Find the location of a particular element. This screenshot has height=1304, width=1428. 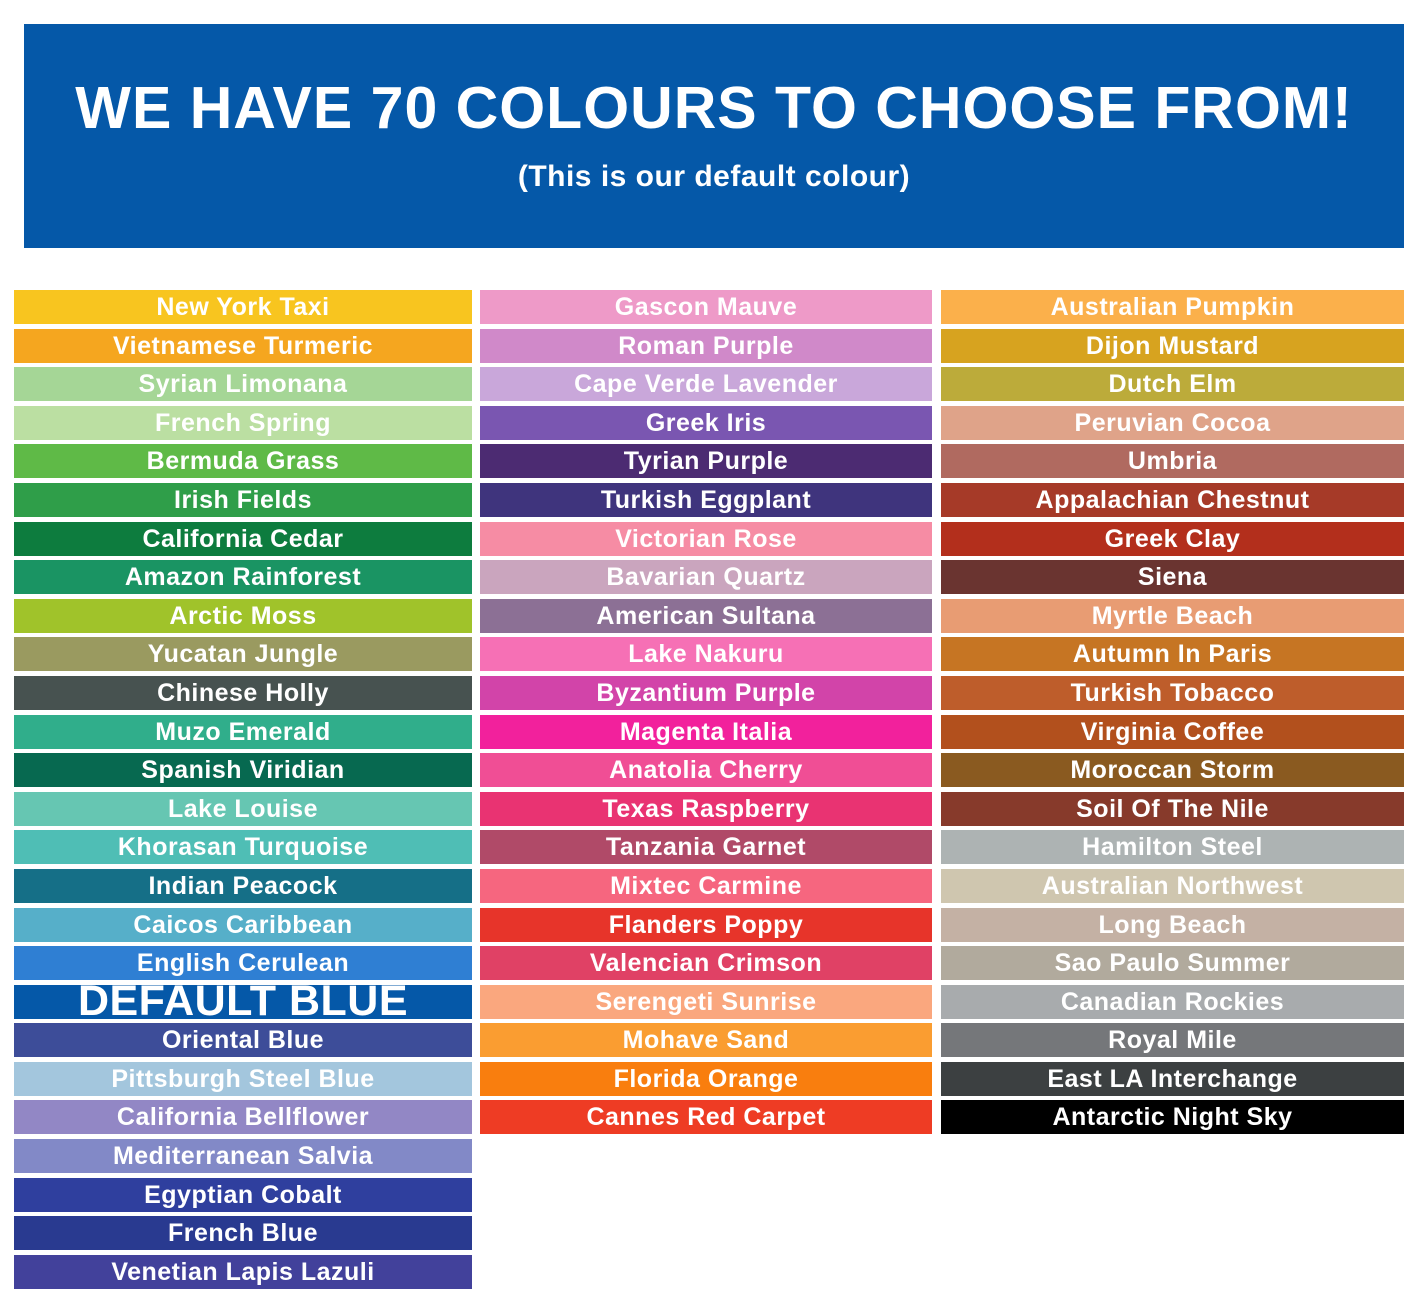

swatch-row: Australian Northwest is located at coordinates (1172, 885).